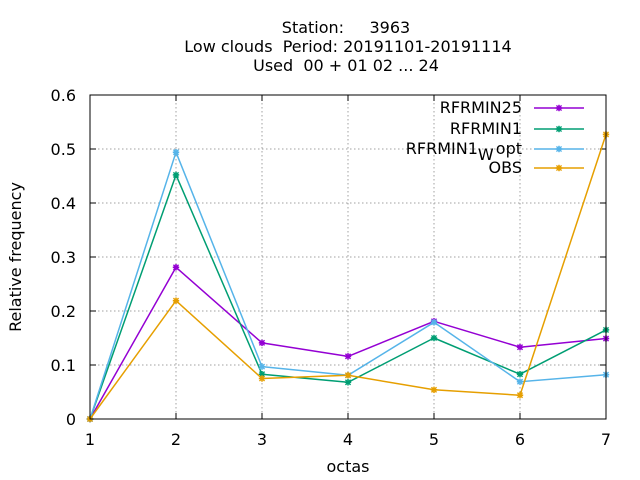  I want to click on legend-entry-3: OBS, so click(536, 167).